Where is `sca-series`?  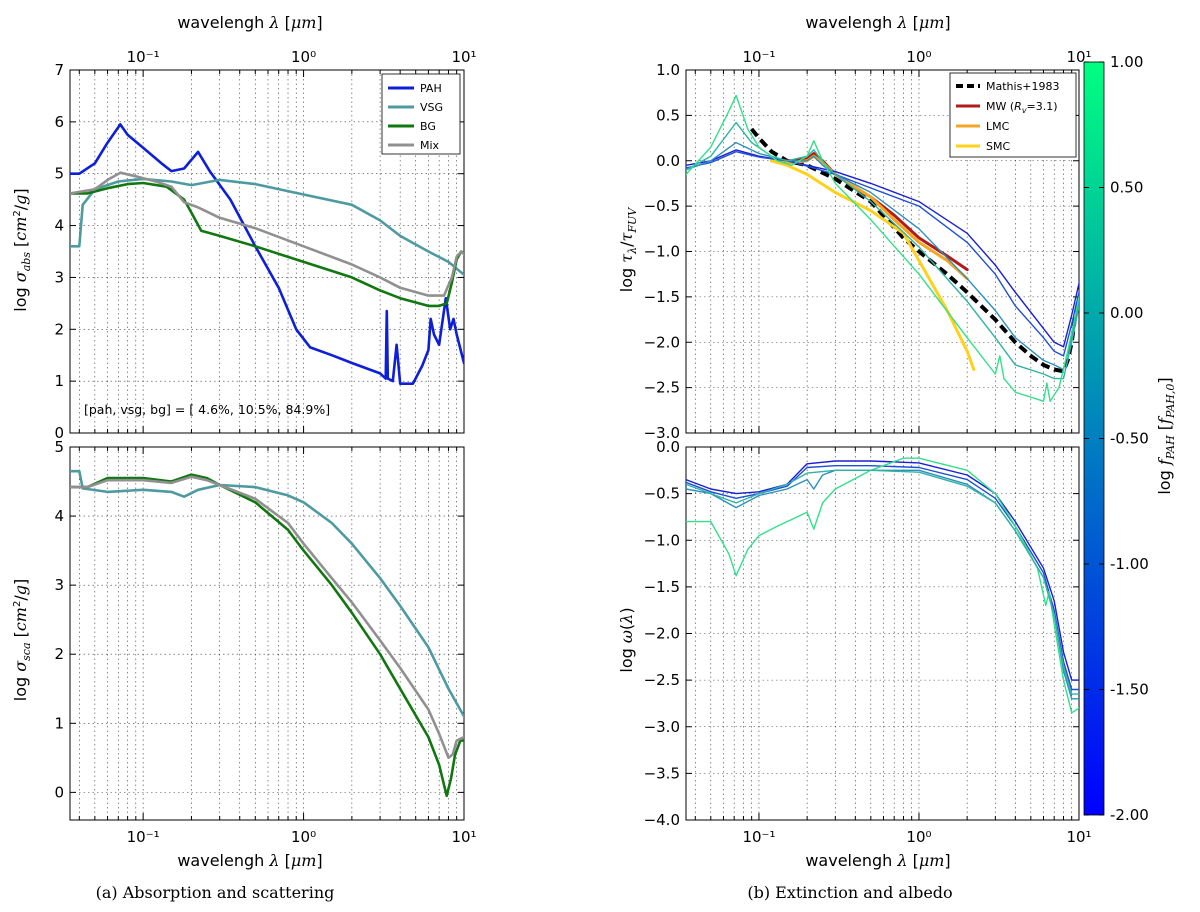 sca-series is located at coordinates (267, 633).